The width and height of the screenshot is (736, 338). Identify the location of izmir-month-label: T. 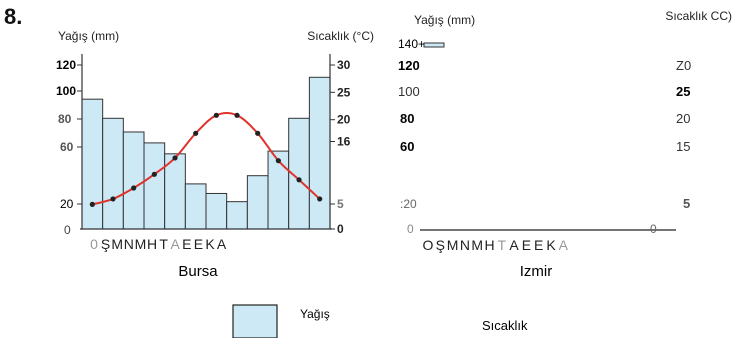
(502, 245).